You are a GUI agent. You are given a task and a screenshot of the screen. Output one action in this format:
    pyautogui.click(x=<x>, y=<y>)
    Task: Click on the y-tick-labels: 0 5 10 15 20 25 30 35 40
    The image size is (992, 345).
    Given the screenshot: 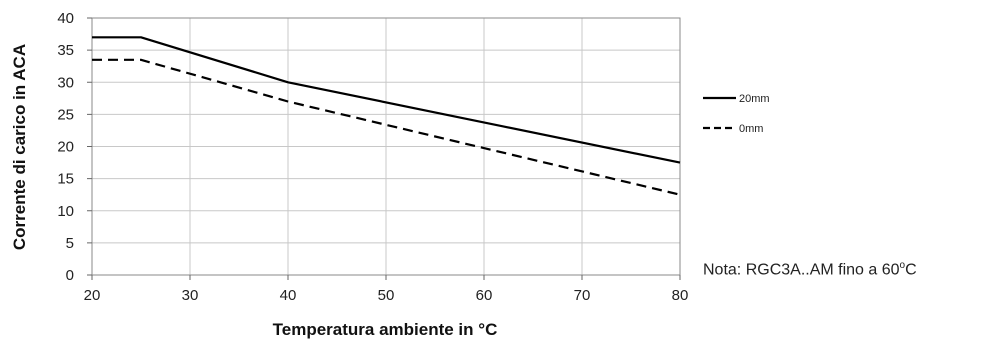 What is the action you would take?
    pyautogui.click(x=65, y=147)
    